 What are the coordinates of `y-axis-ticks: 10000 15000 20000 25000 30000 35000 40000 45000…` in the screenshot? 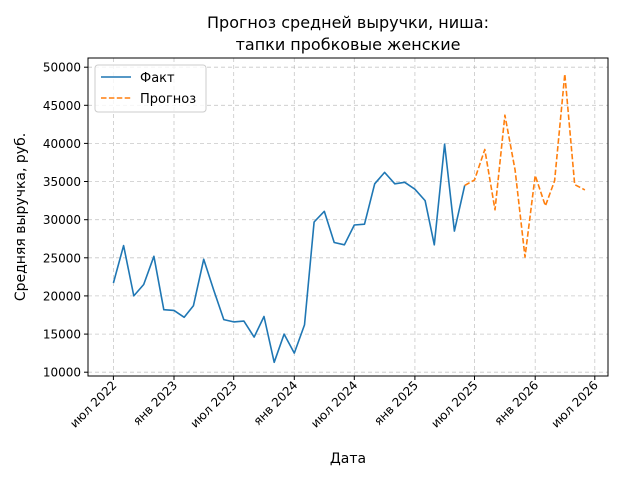 It's located at (65, 220).